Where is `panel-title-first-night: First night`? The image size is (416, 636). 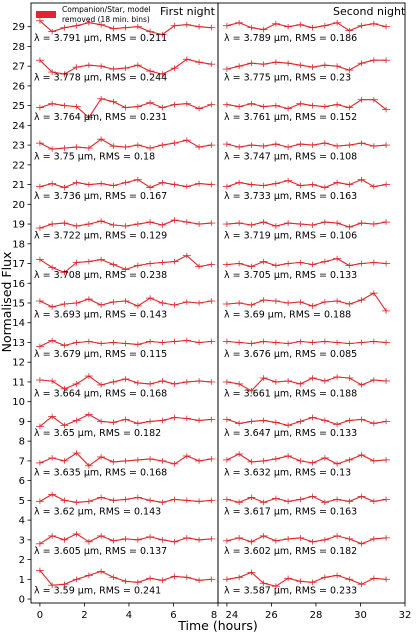
panel-title-first-night: First night is located at coordinates (188, 11).